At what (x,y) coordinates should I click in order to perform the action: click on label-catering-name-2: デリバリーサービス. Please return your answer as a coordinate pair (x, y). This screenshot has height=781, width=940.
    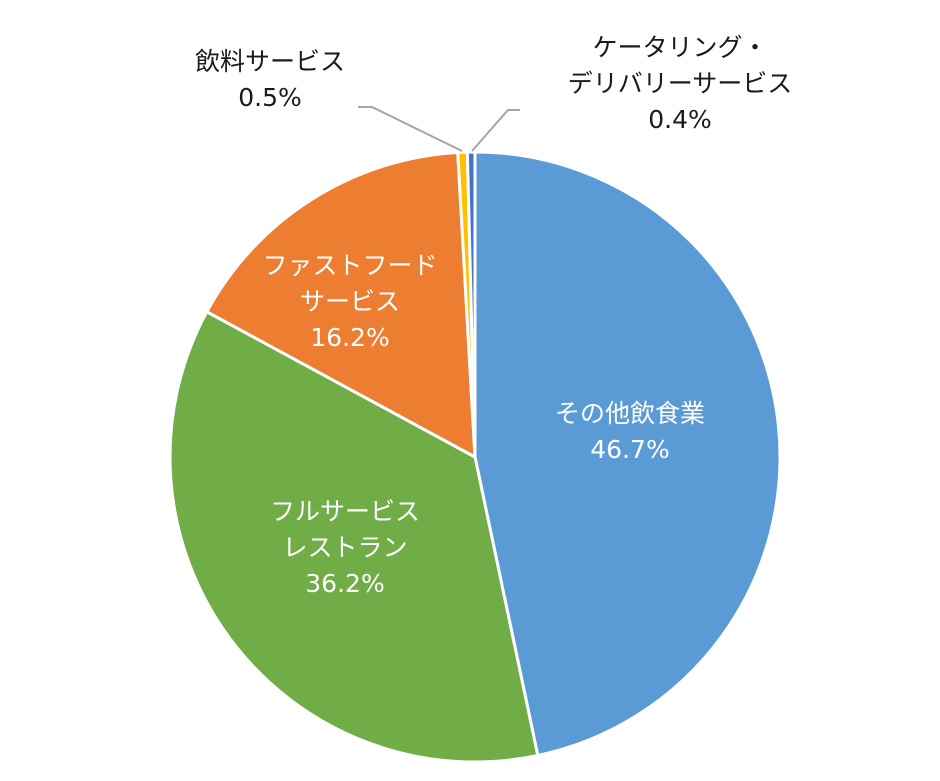
    Looking at the image, I should click on (680, 83).